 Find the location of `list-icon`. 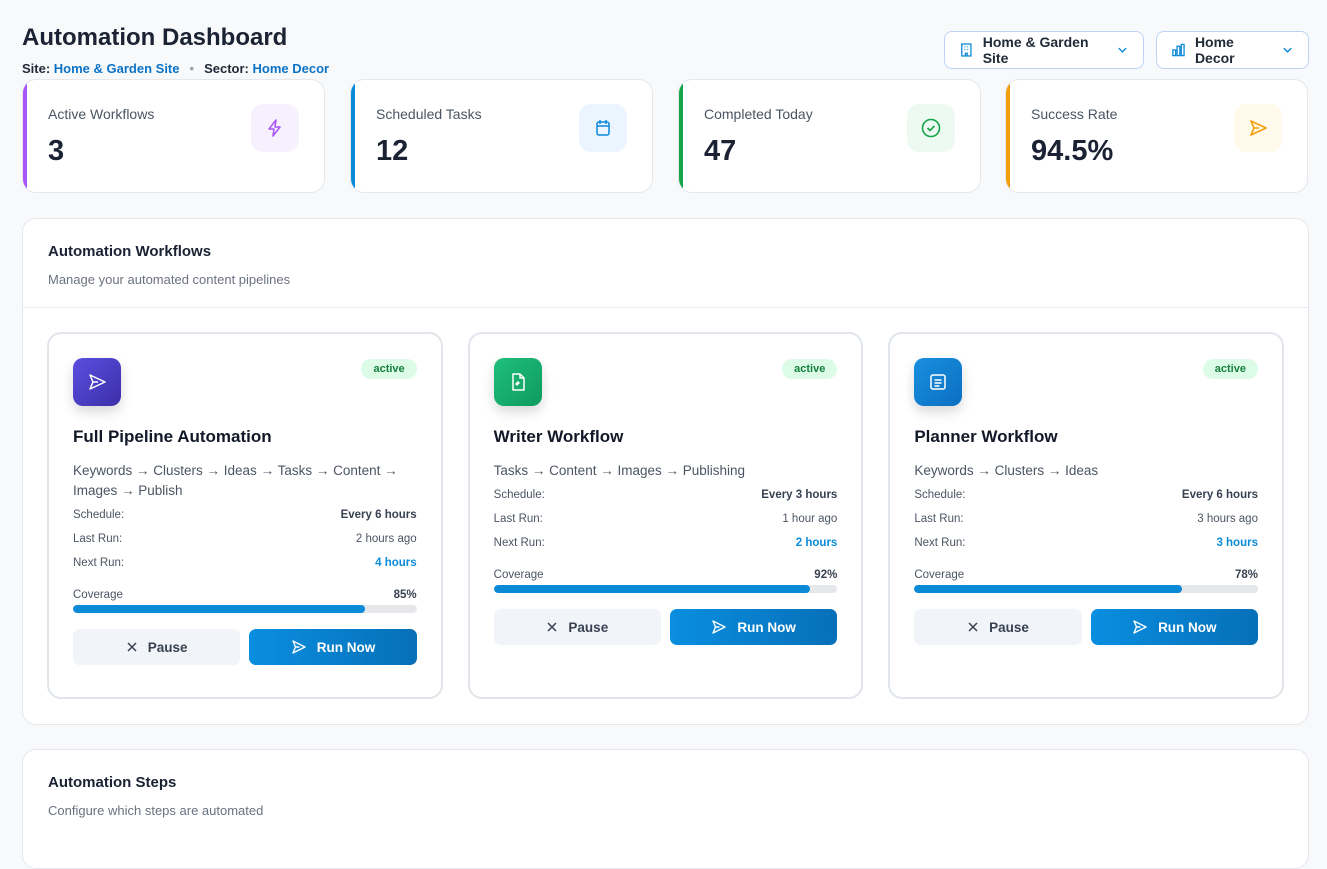

list-icon is located at coordinates (938, 382).